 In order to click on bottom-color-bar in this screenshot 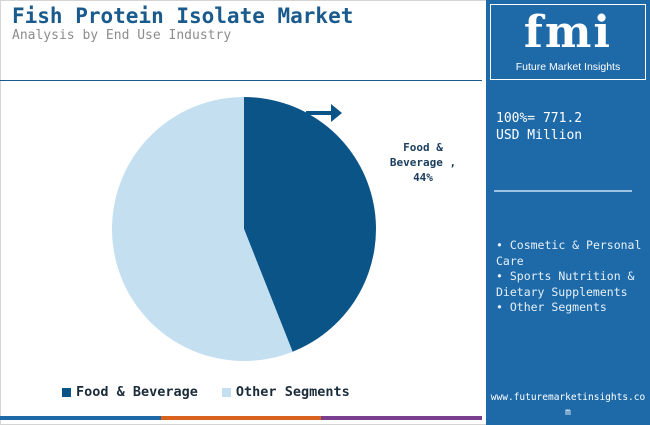, I will do `click(241, 418)`.